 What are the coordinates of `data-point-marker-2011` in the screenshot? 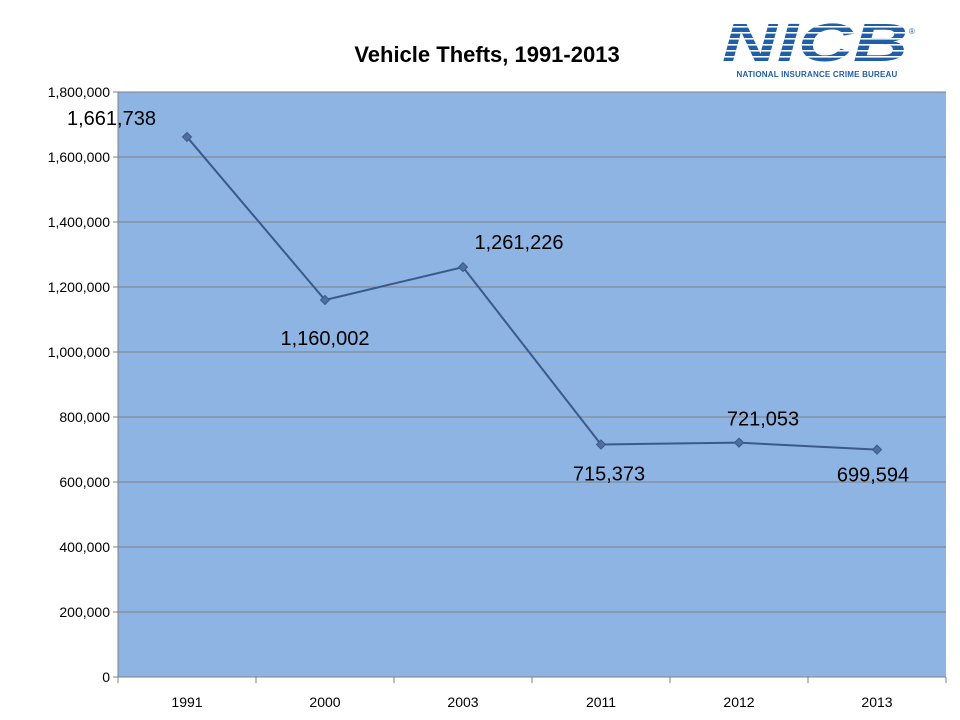 It's located at (601, 444).